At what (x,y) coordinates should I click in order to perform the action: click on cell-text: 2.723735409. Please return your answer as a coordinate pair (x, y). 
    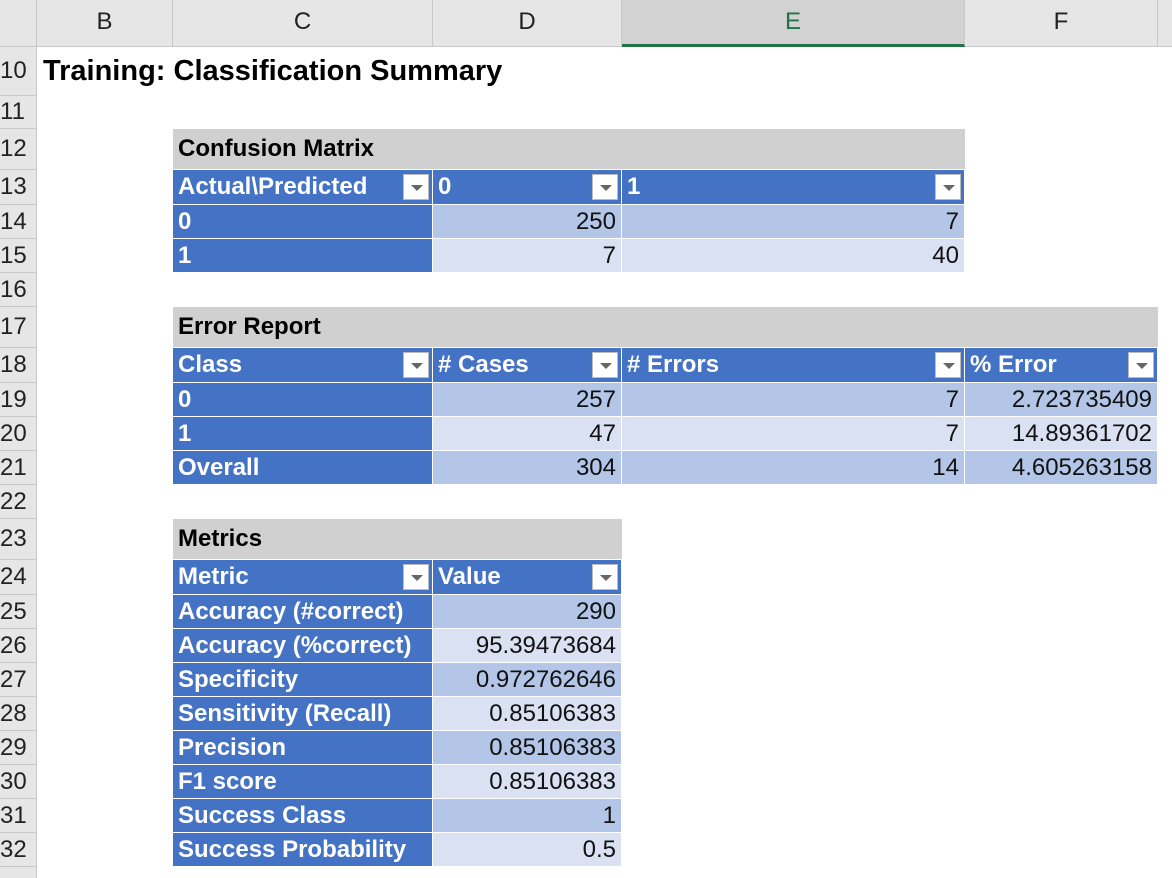
    Looking at the image, I should click on (1081, 399).